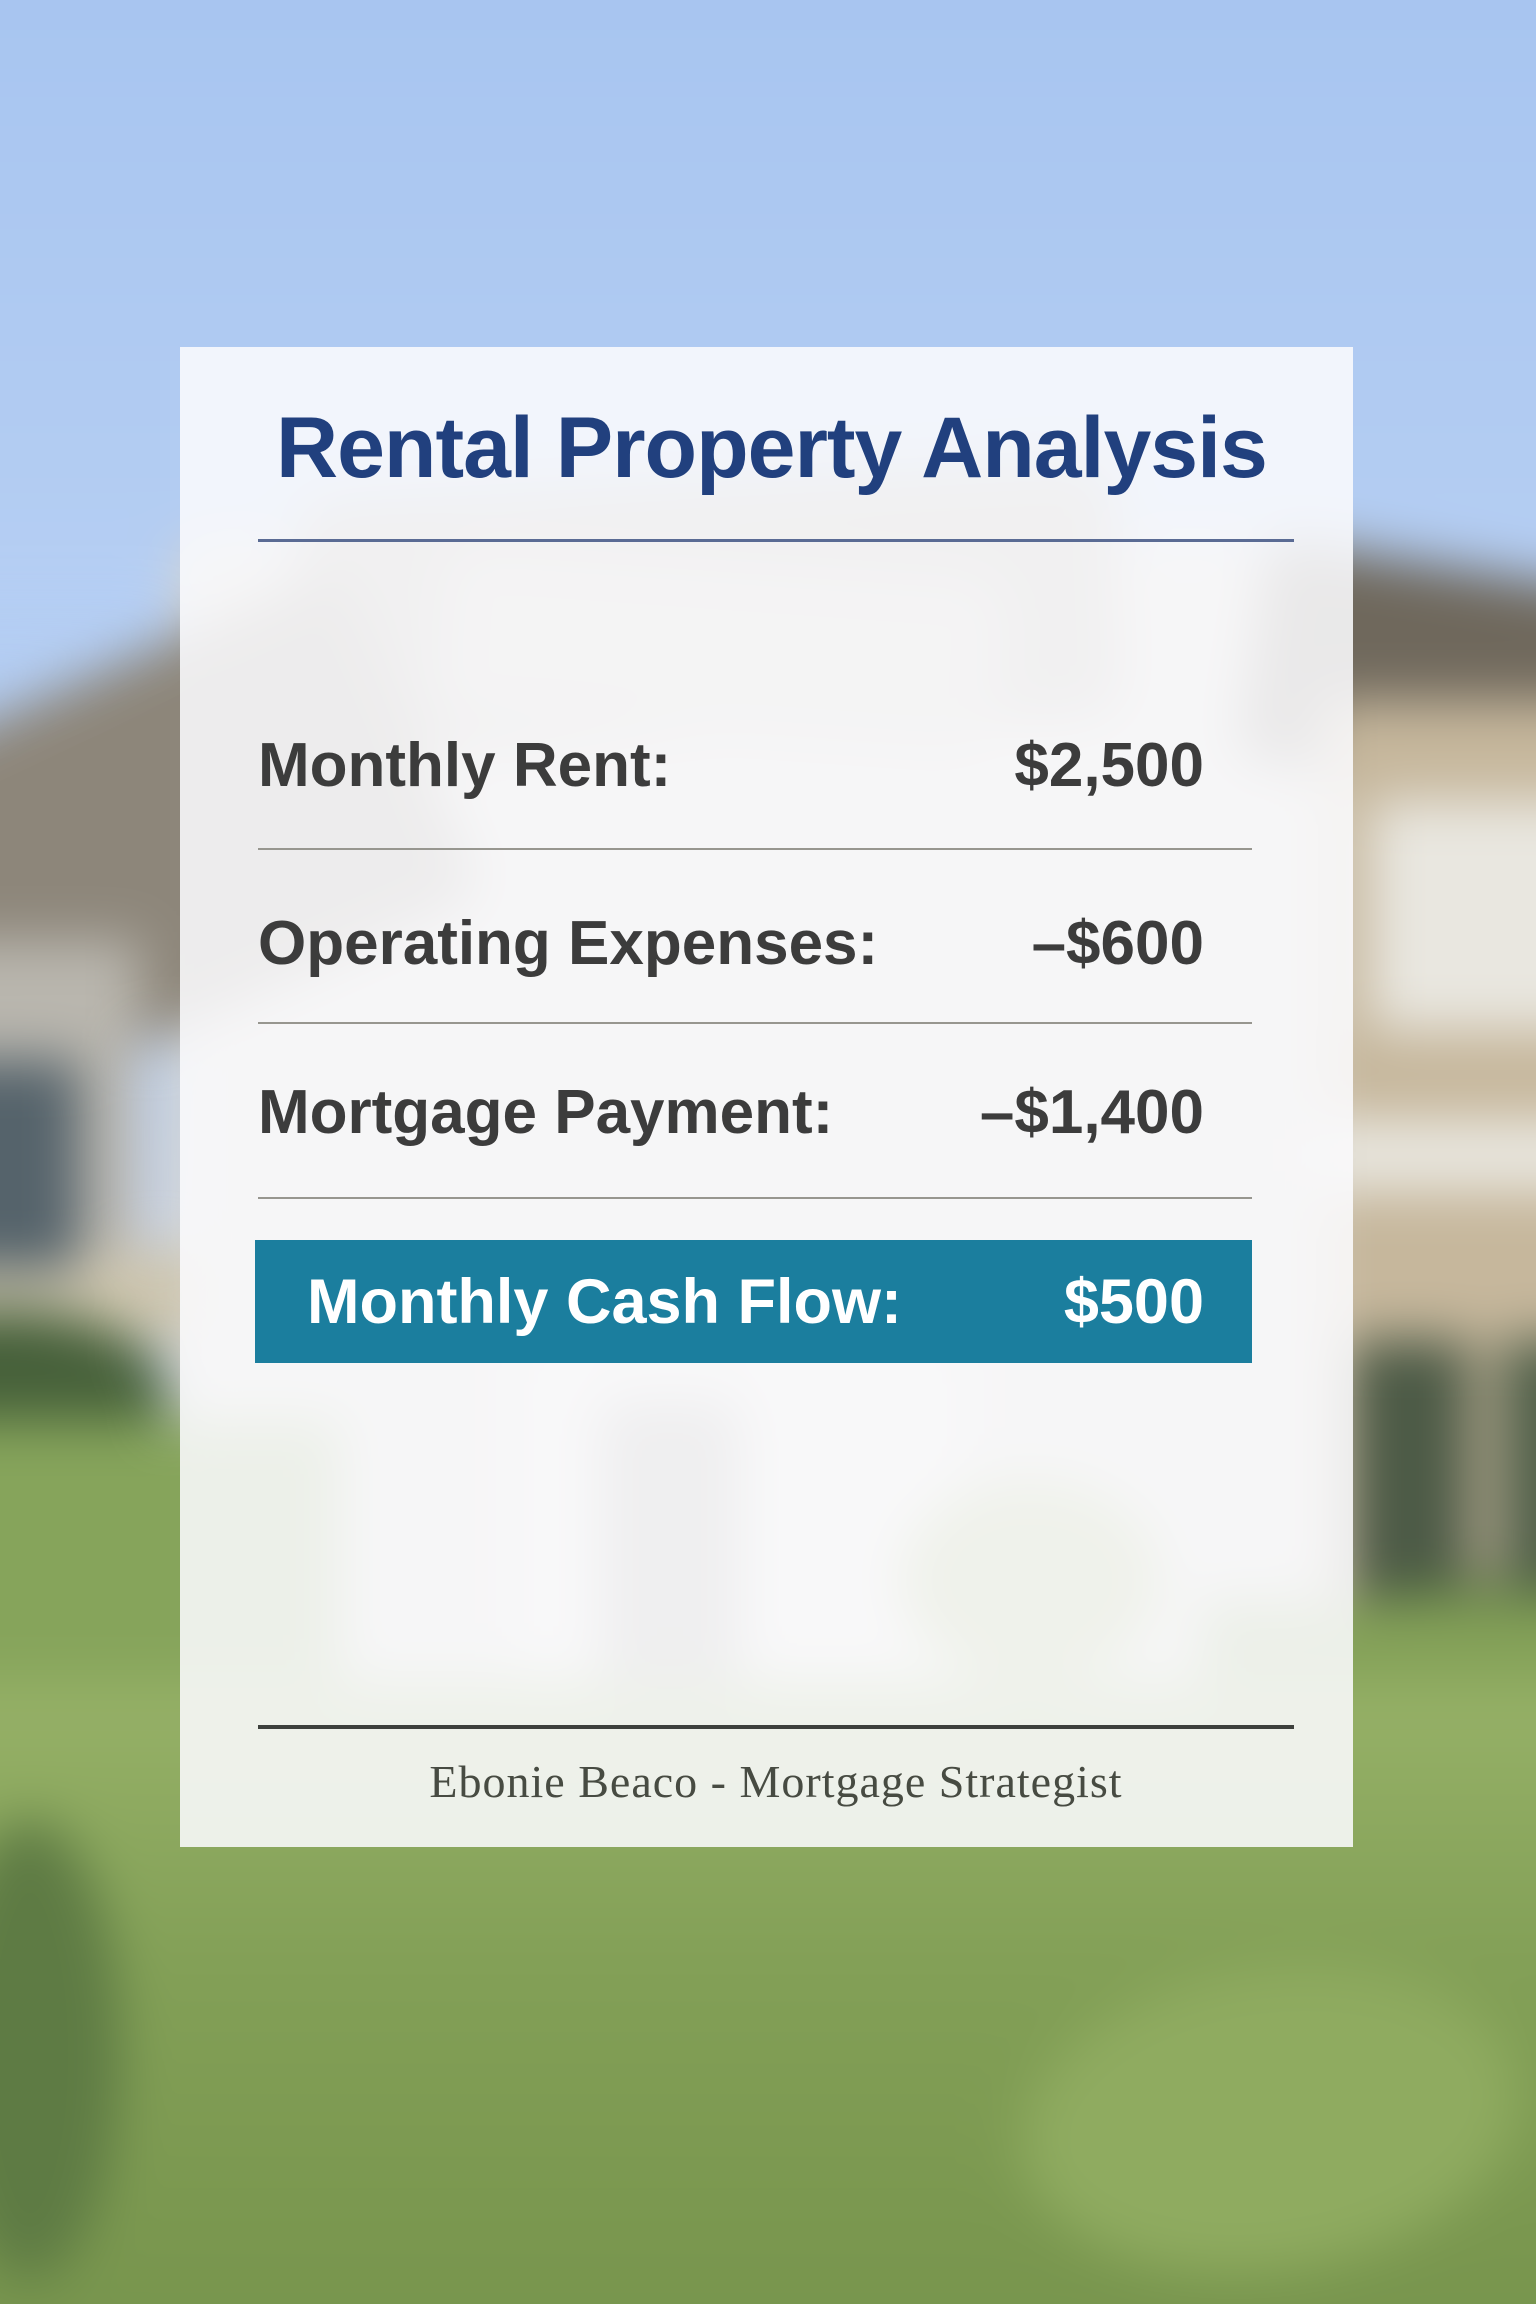  What do you see at coordinates (1133, 1301) in the screenshot?
I see `banner-value: $500` at bounding box center [1133, 1301].